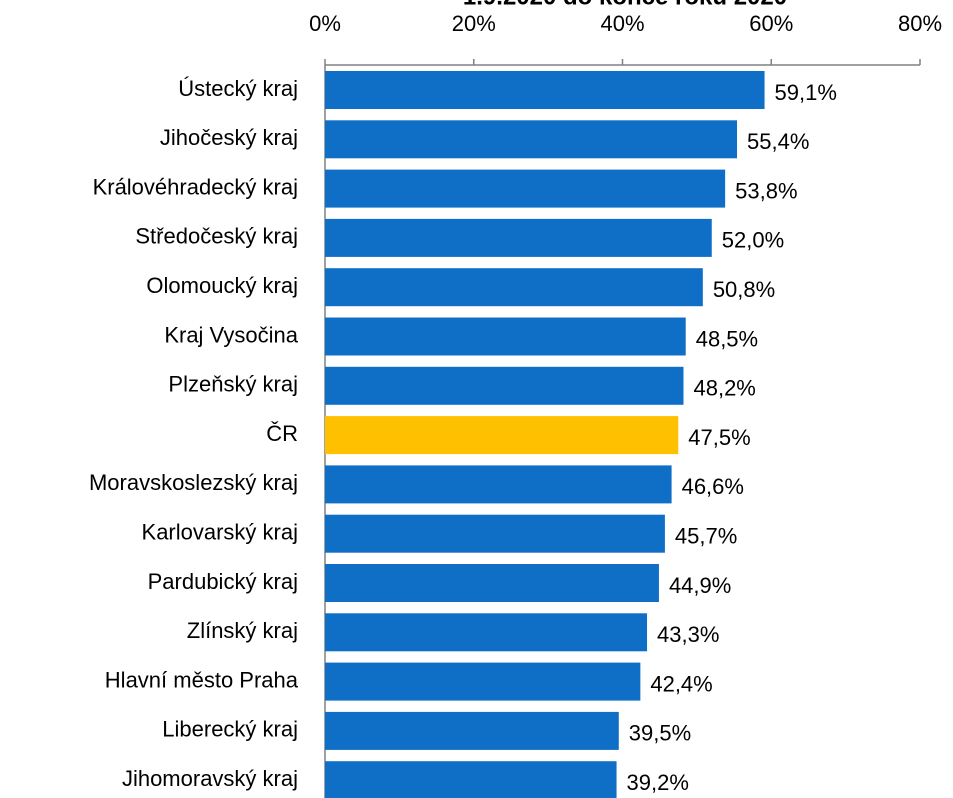  I want to click on data-label: 48,2%, so click(724, 388).